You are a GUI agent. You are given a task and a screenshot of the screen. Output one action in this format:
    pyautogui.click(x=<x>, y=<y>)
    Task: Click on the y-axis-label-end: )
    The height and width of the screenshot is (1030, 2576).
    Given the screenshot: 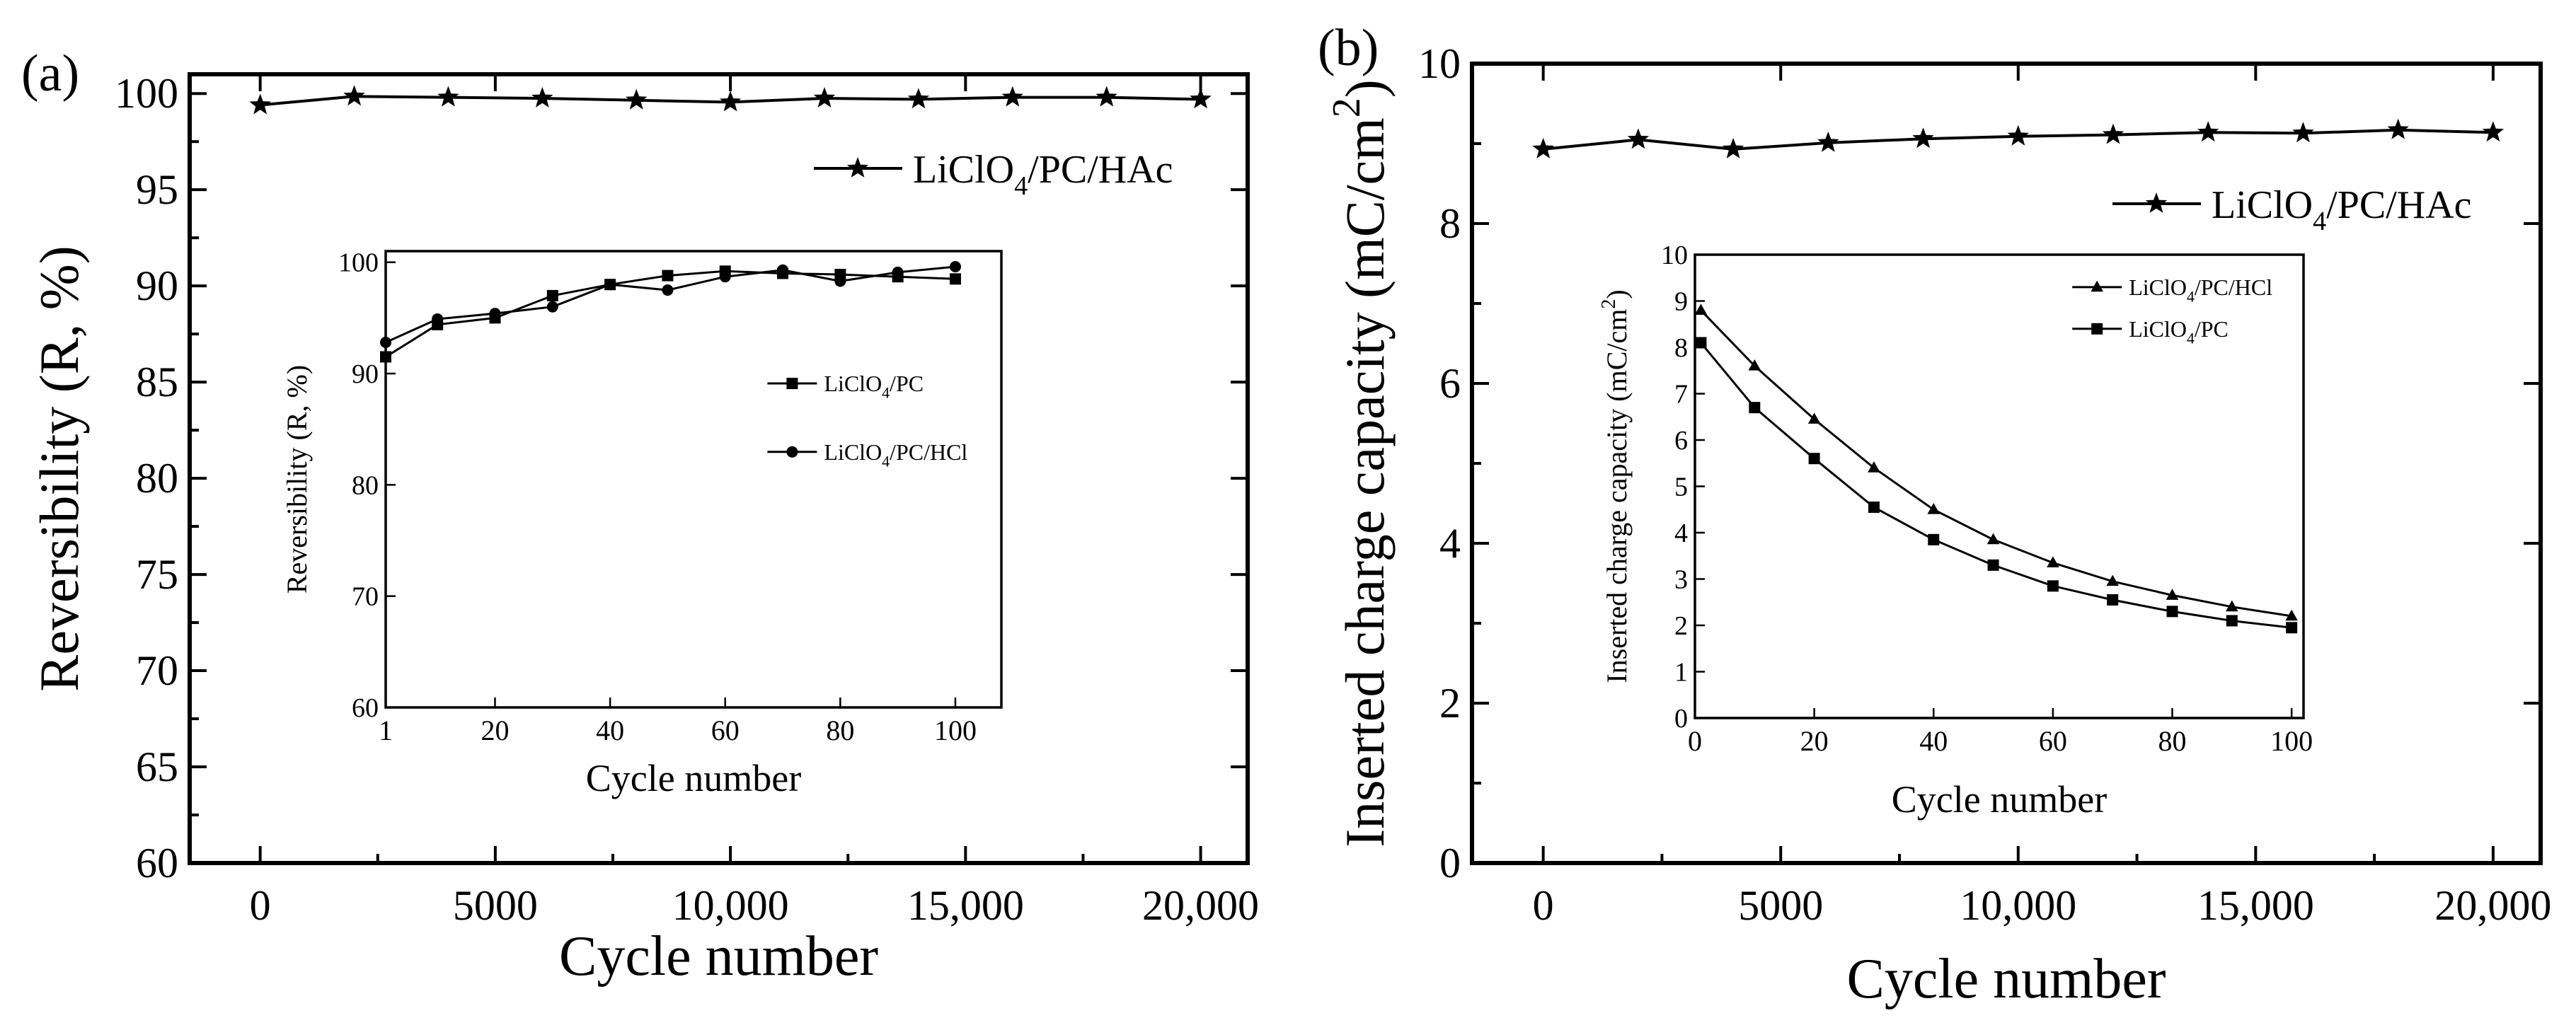 What is the action you would take?
    pyautogui.click(x=1365, y=88)
    